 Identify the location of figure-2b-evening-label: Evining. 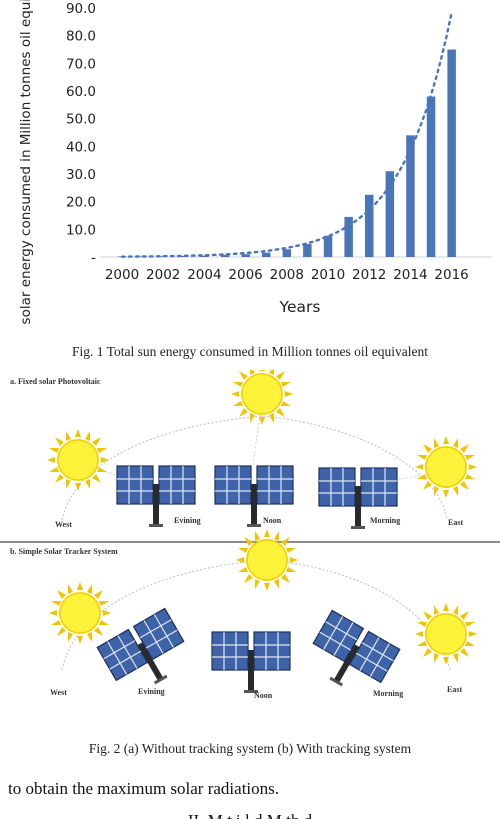
(151, 691).